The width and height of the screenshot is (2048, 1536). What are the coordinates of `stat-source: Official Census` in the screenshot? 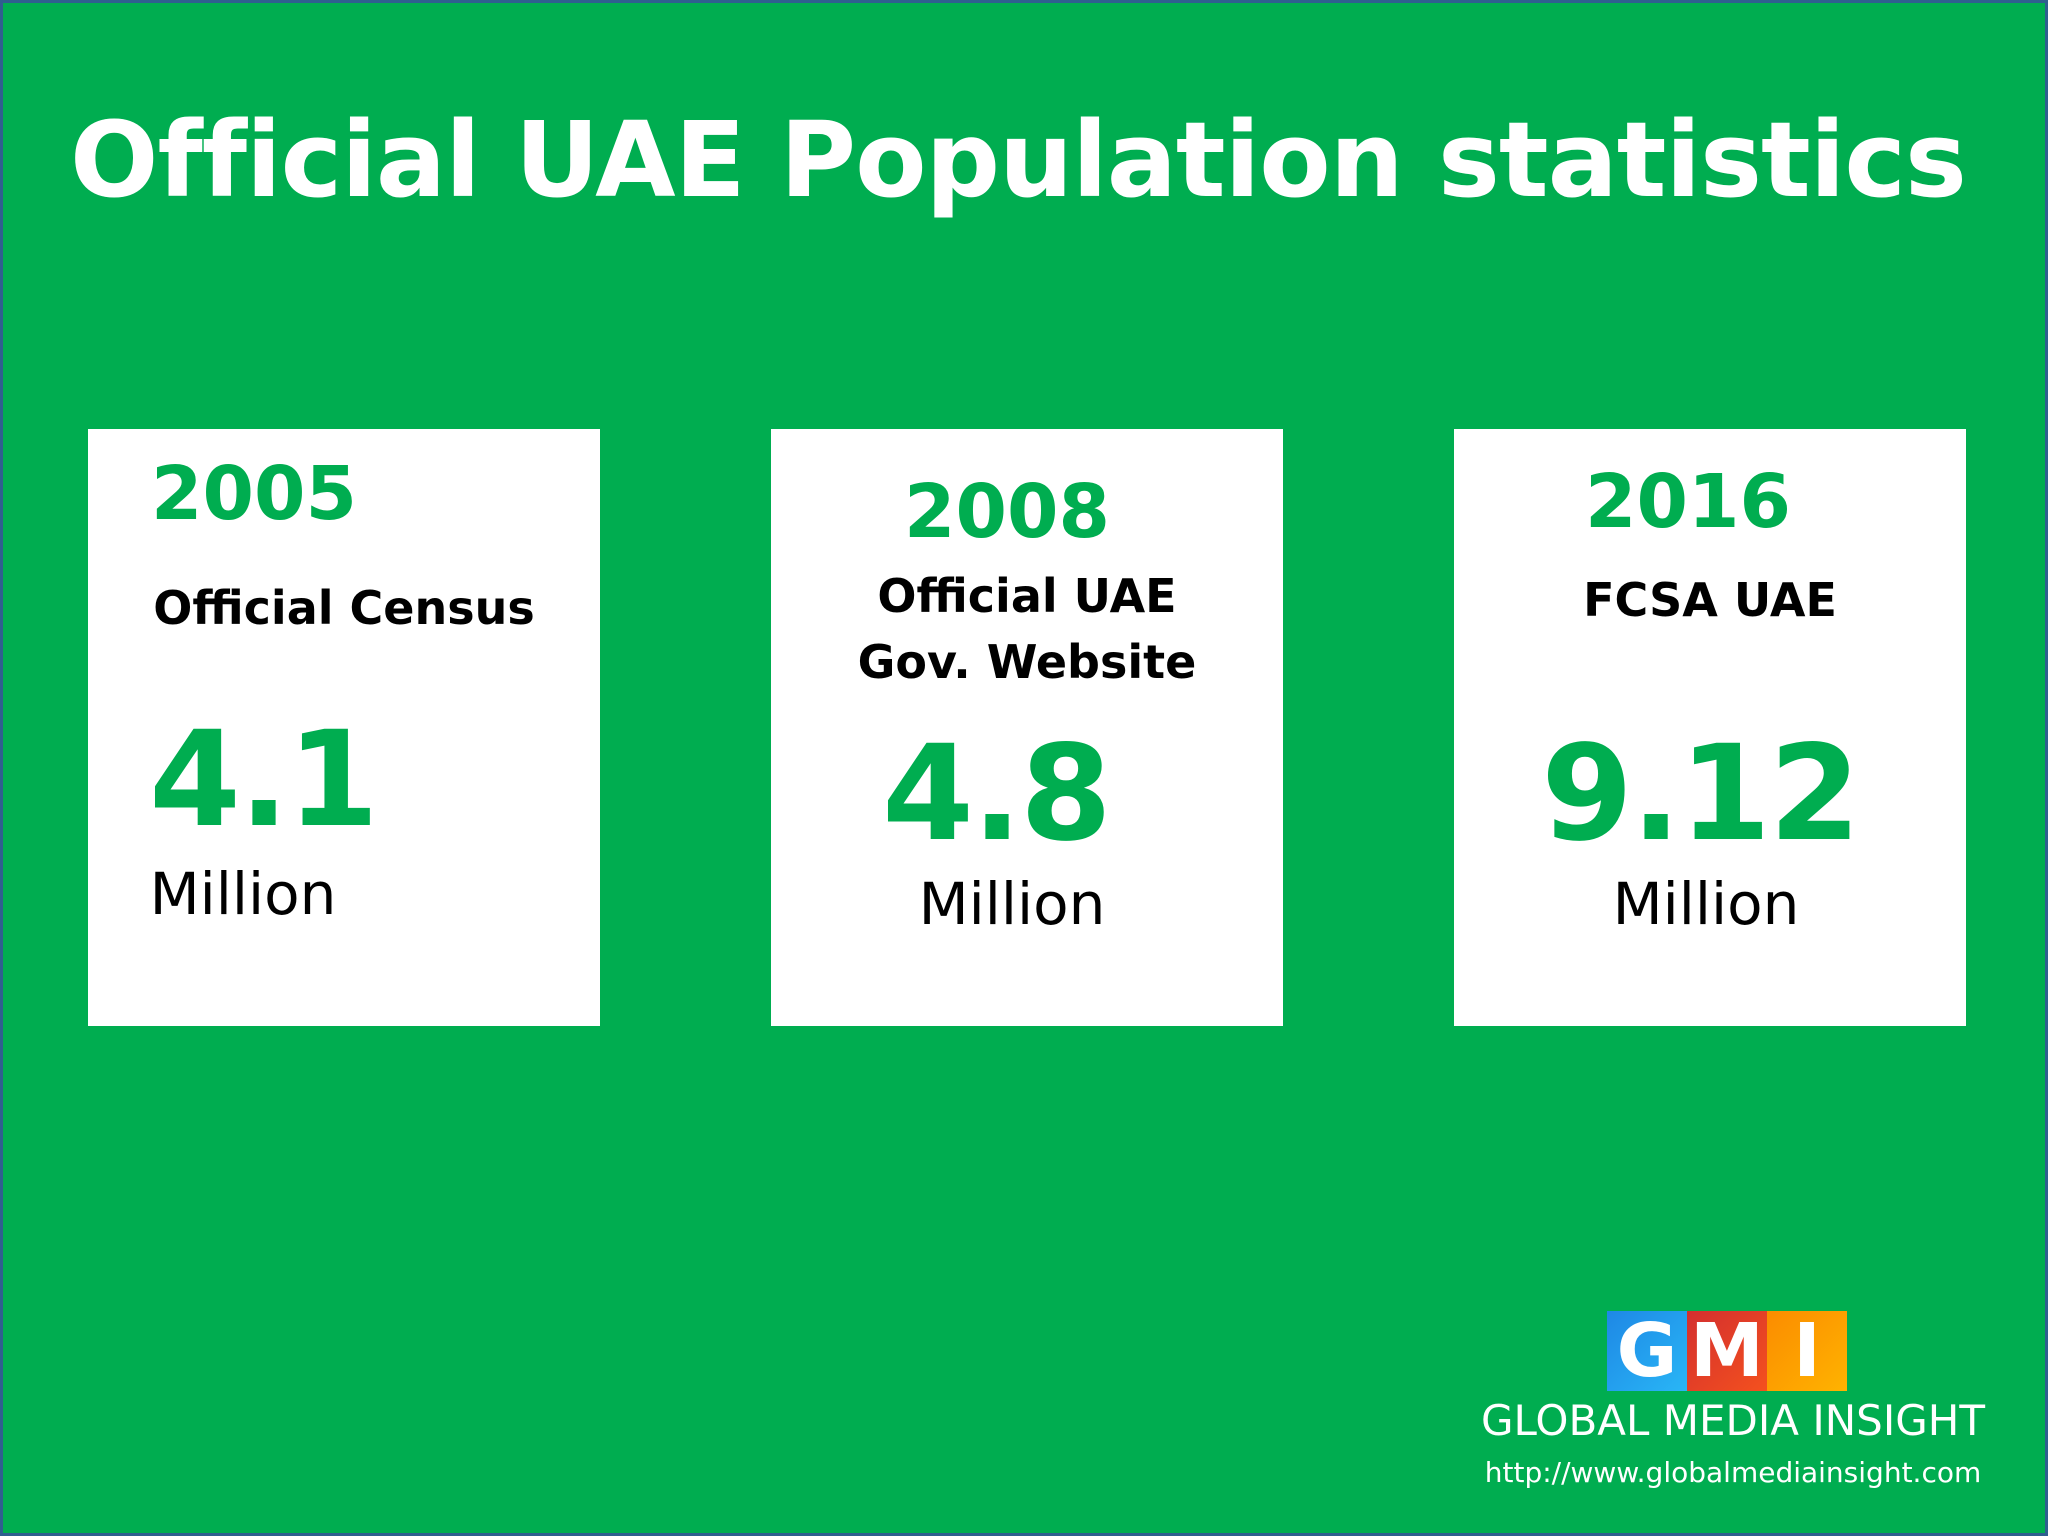 It's located at (344, 608).